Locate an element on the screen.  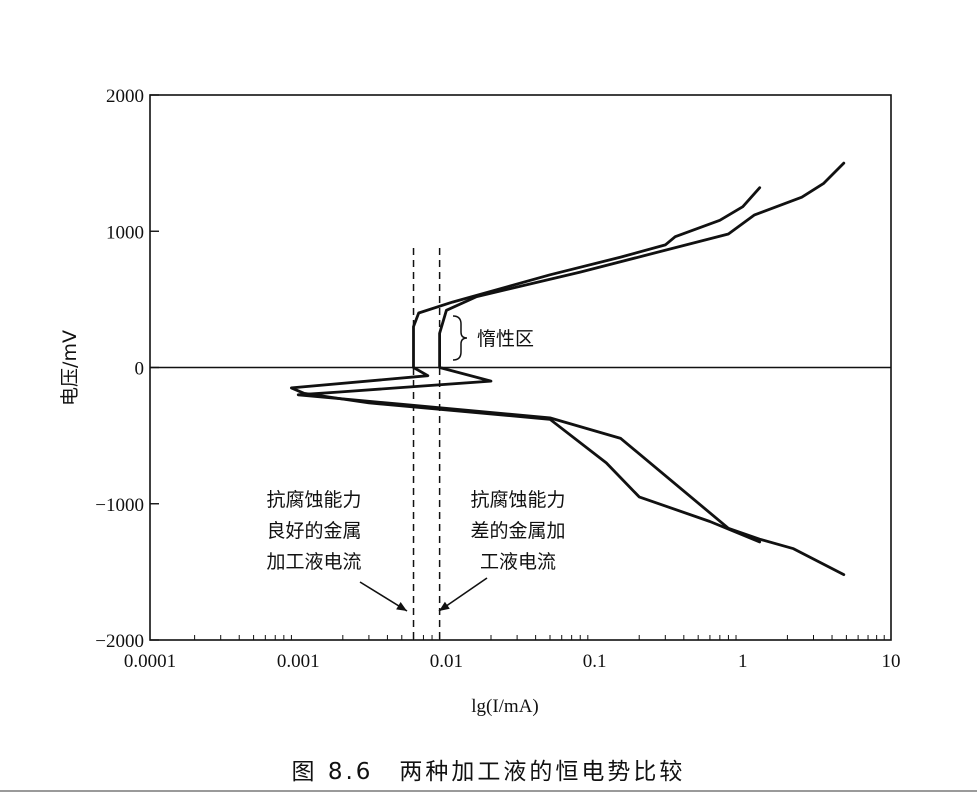
y-tick-label: −1000 is located at coordinates (119, 505).